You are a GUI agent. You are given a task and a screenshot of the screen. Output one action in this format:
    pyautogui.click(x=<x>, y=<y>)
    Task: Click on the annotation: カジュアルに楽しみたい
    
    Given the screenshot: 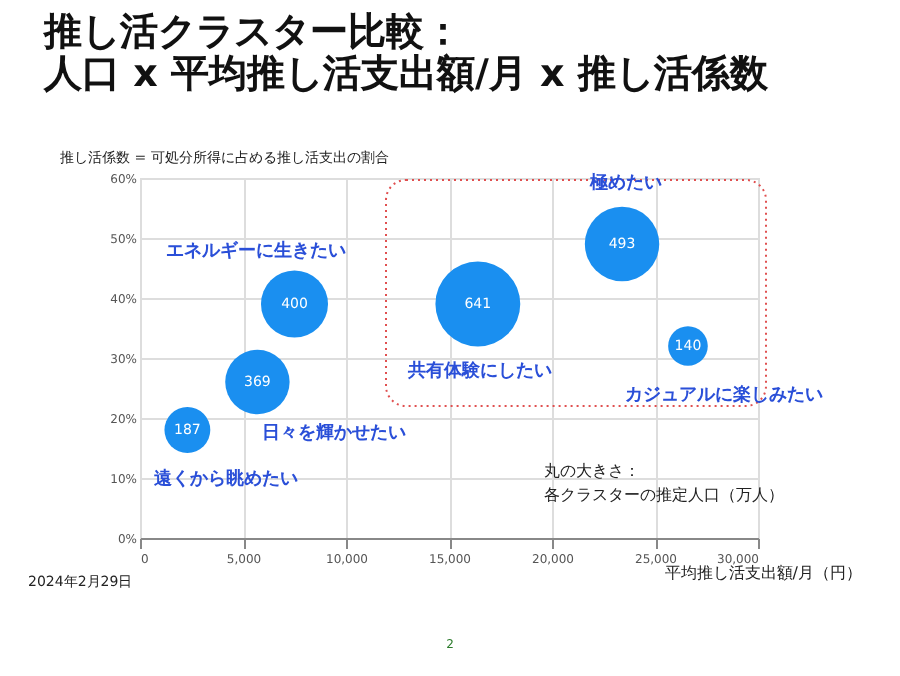 What is the action you would take?
    pyautogui.click(x=724, y=395)
    